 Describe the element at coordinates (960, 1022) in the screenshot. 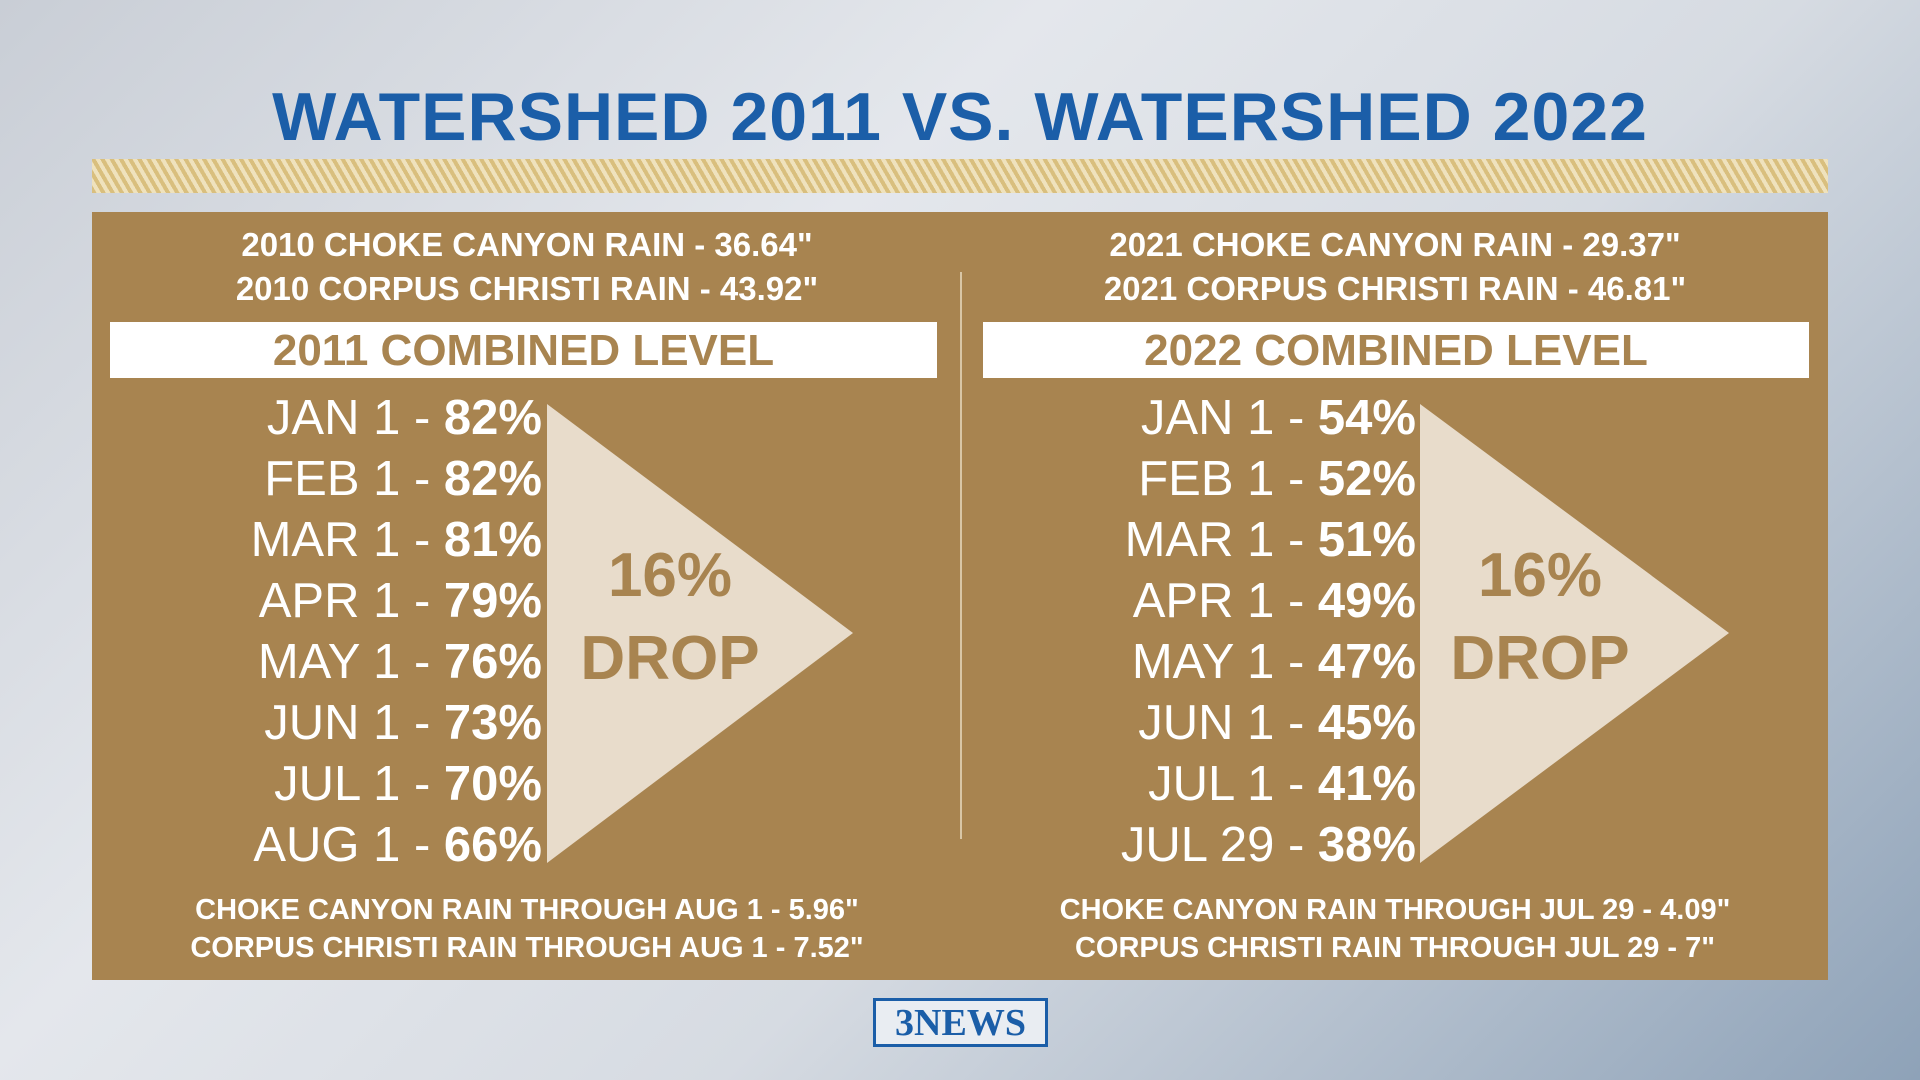

I see `logo: 3NEWS` at that location.